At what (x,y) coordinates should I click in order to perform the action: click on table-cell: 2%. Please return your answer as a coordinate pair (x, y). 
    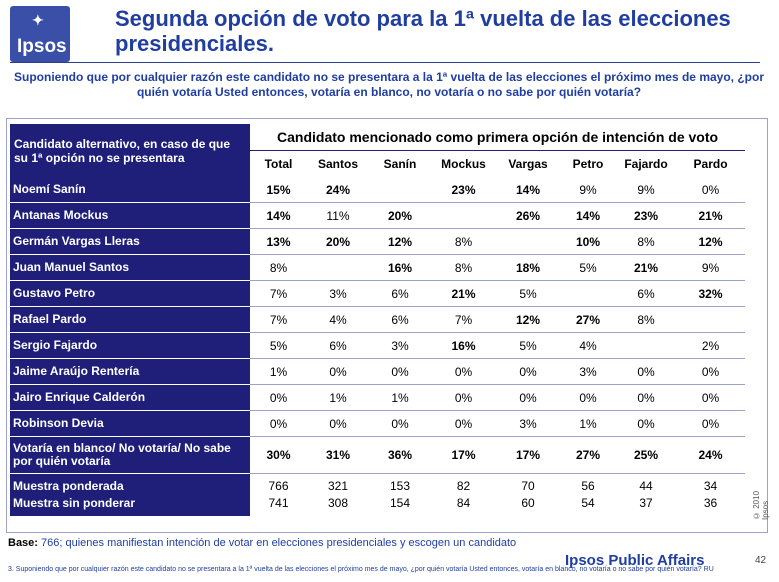
    Looking at the image, I should click on (711, 345).